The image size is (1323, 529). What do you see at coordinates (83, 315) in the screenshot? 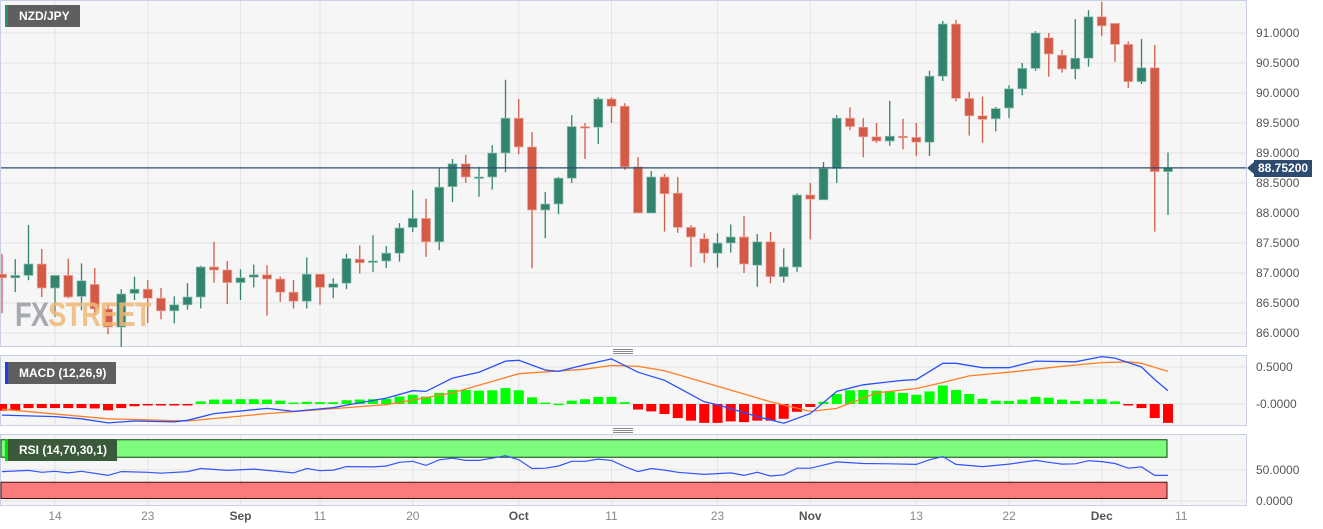
I see `fxstreet-watermark-logo: FXSTREET` at bounding box center [83, 315].